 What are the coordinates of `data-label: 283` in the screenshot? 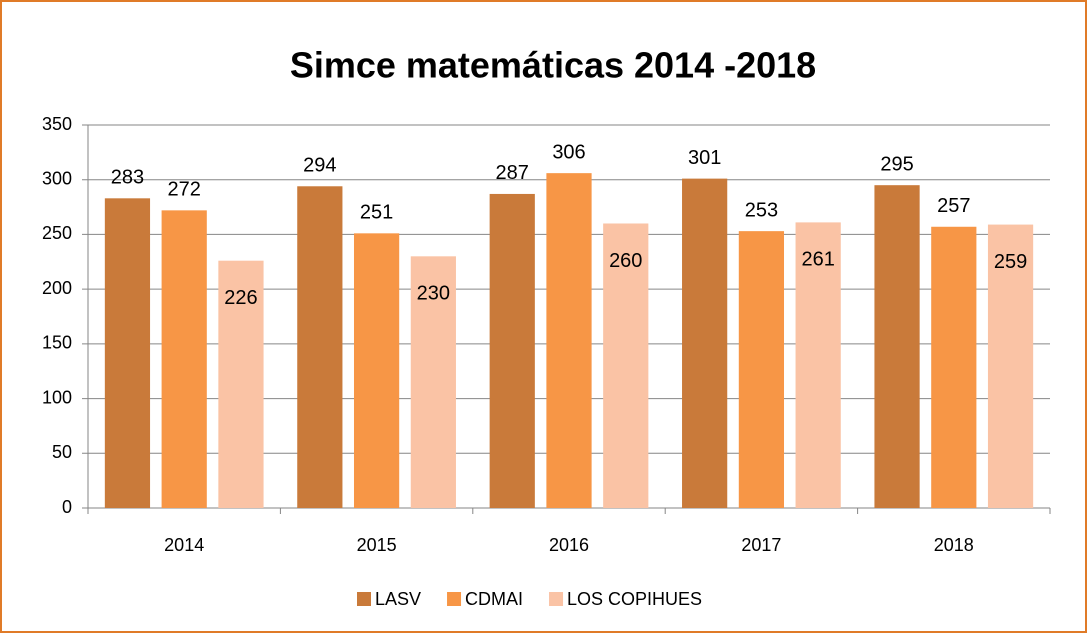 It's located at (127, 178).